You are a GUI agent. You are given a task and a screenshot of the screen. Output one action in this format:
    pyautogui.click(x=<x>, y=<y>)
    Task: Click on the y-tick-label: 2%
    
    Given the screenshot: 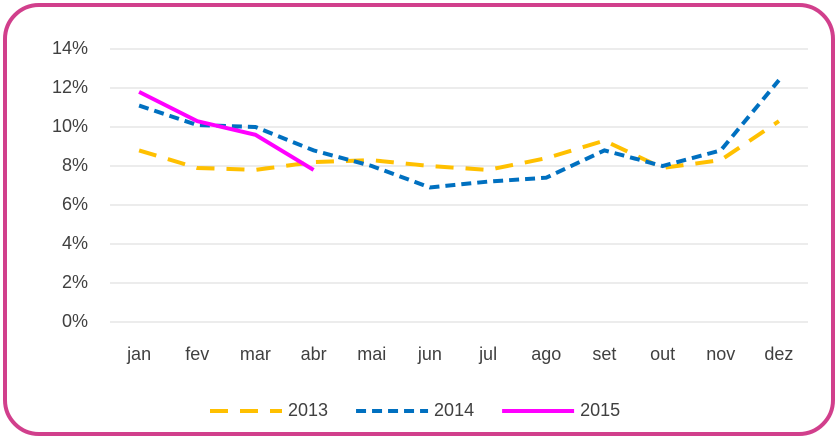 What is the action you would take?
    pyautogui.click(x=75, y=282)
    